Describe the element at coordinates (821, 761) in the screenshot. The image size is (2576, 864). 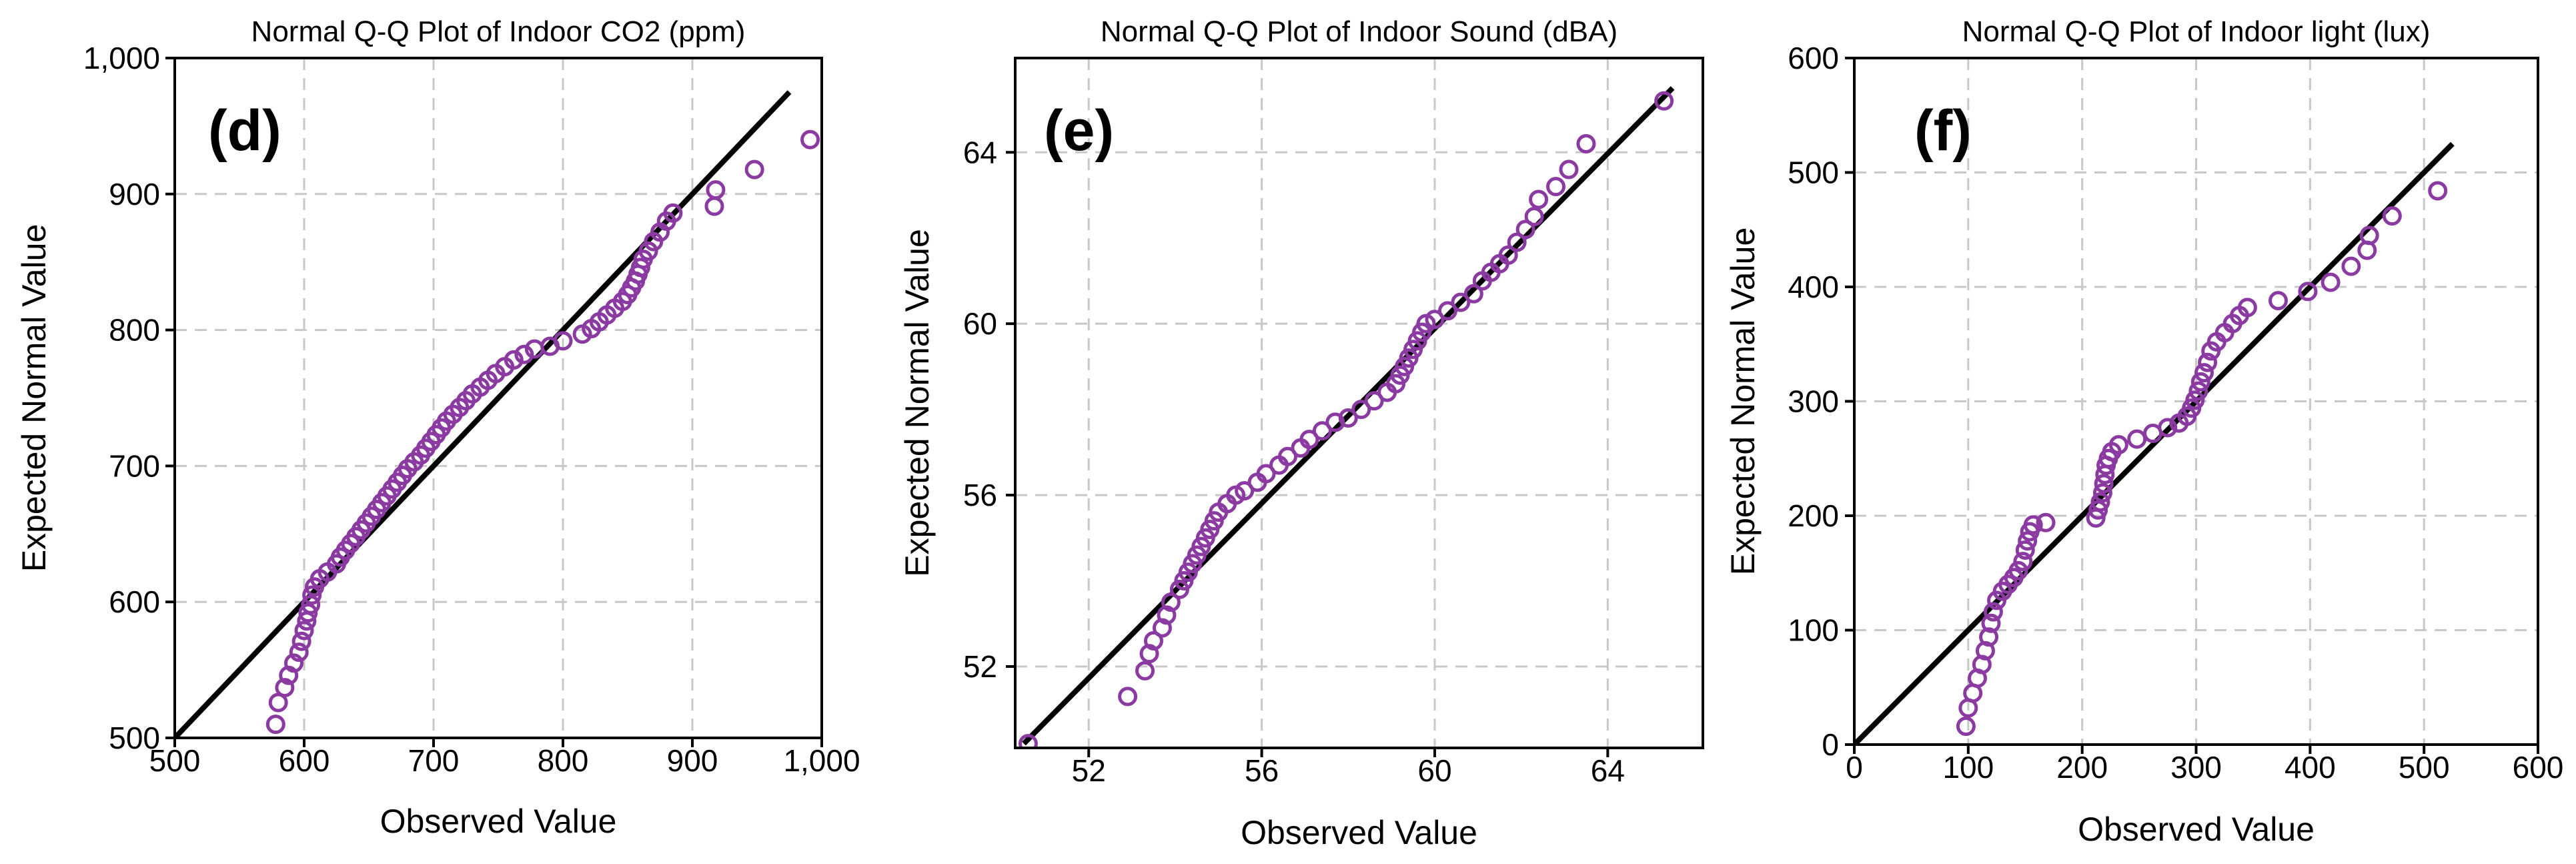
I see `x-tick-label: 1,000` at that location.